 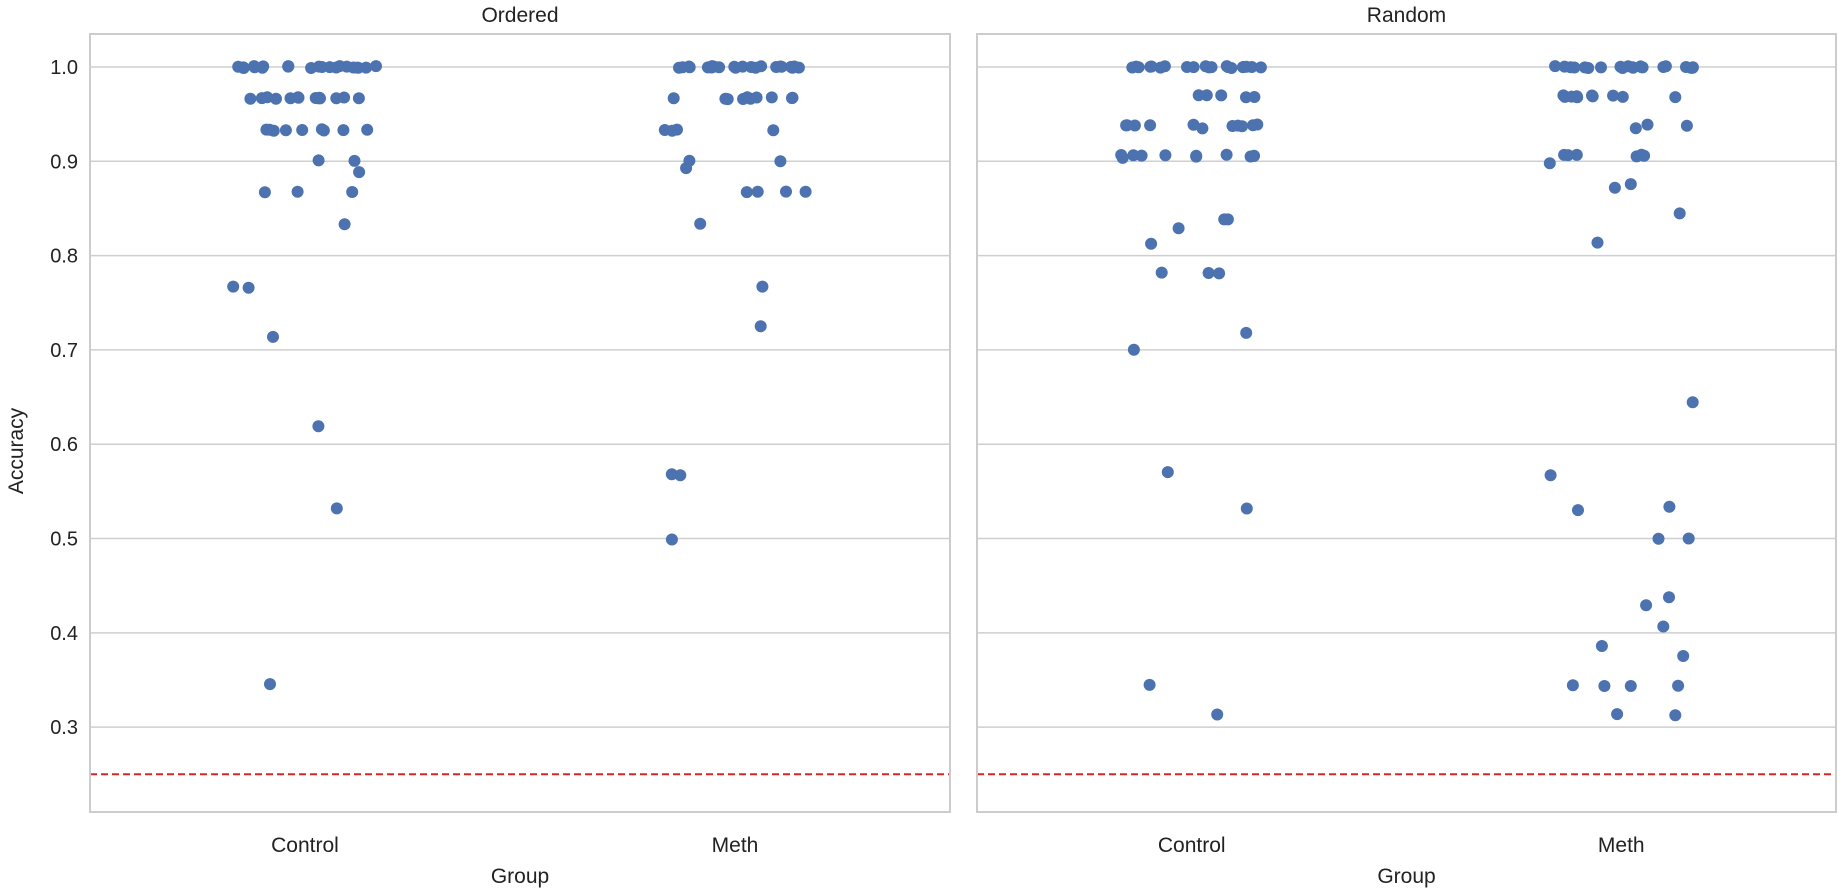 What do you see at coordinates (64, 68) in the screenshot?
I see `y-tick-label: 1.0` at bounding box center [64, 68].